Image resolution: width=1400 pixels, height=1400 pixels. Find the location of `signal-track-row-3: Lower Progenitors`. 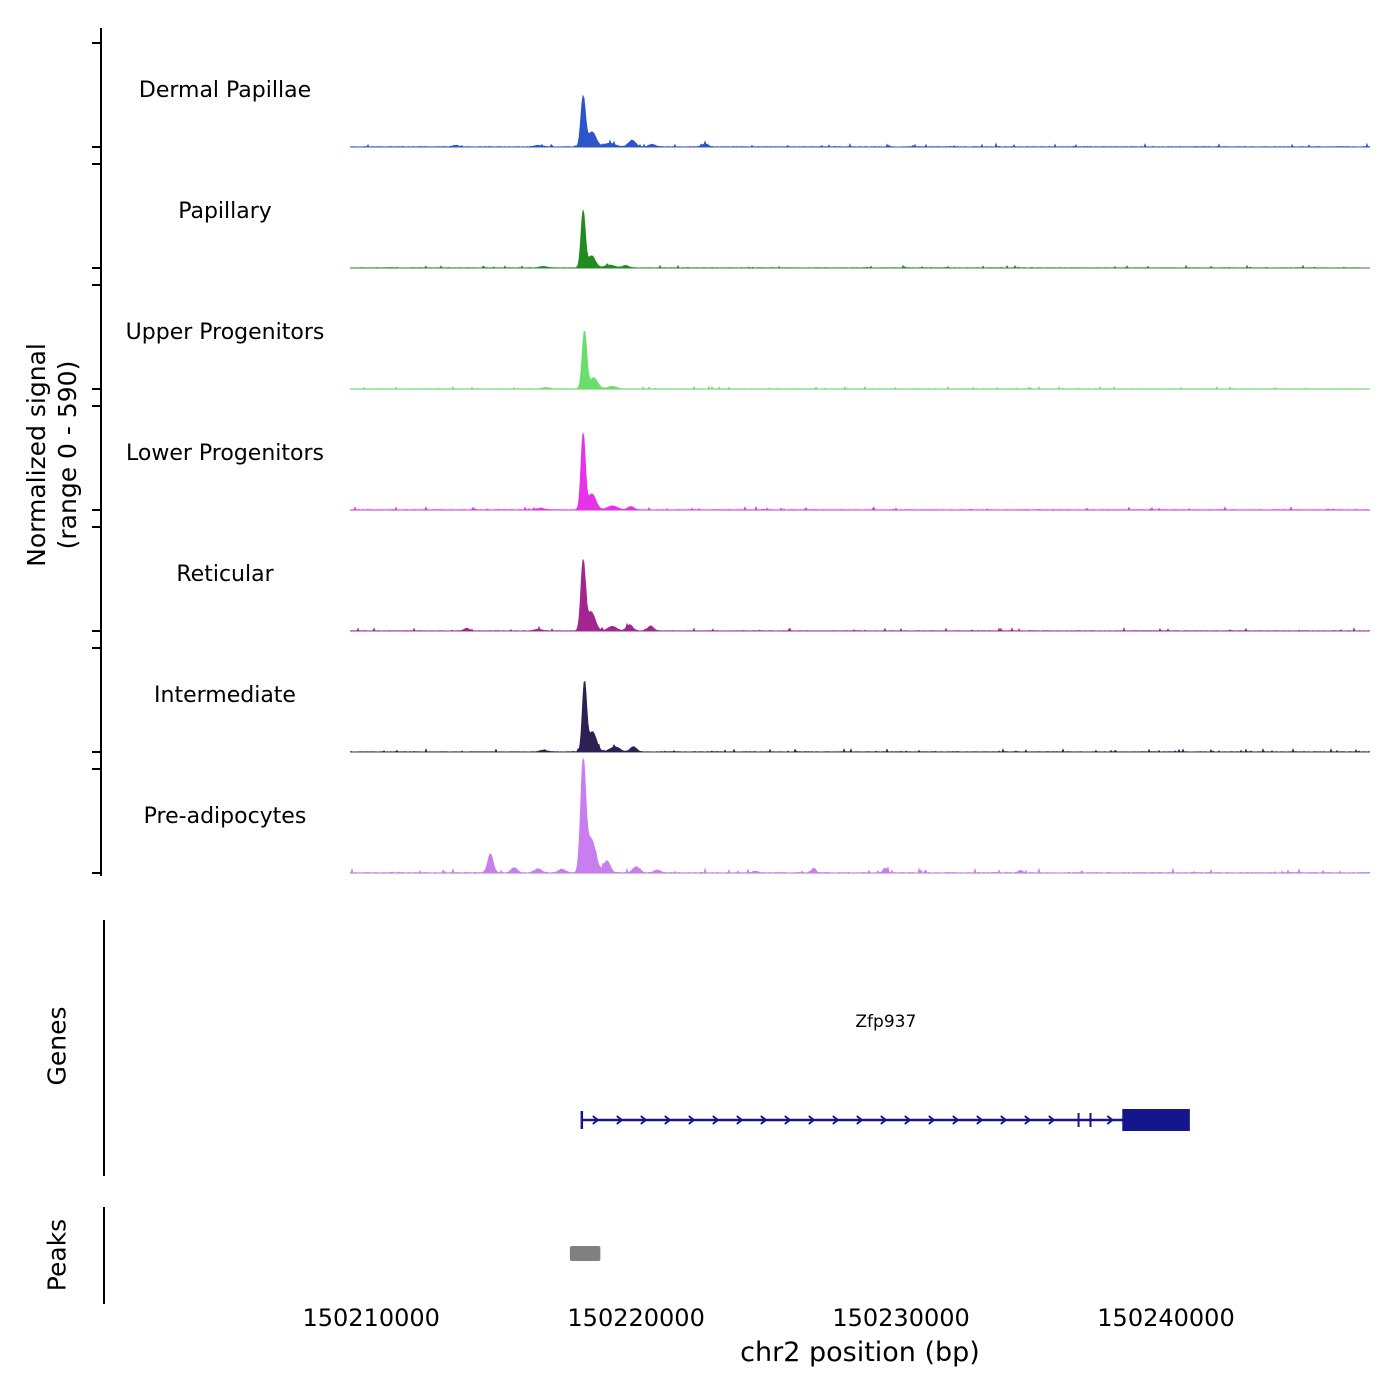

signal-track-row-3: Lower Progenitors is located at coordinates (735, 451).